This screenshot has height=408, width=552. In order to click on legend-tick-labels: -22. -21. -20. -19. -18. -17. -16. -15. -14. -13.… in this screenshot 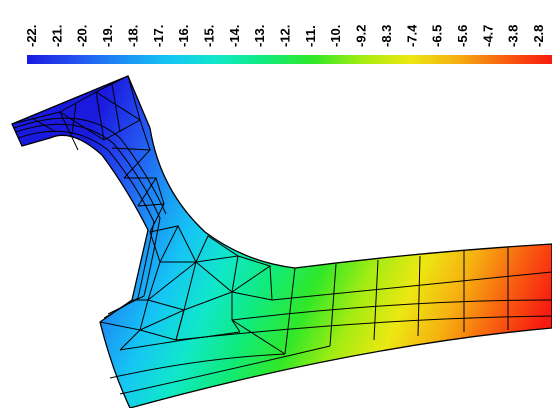, I will do `click(285, 35)`.